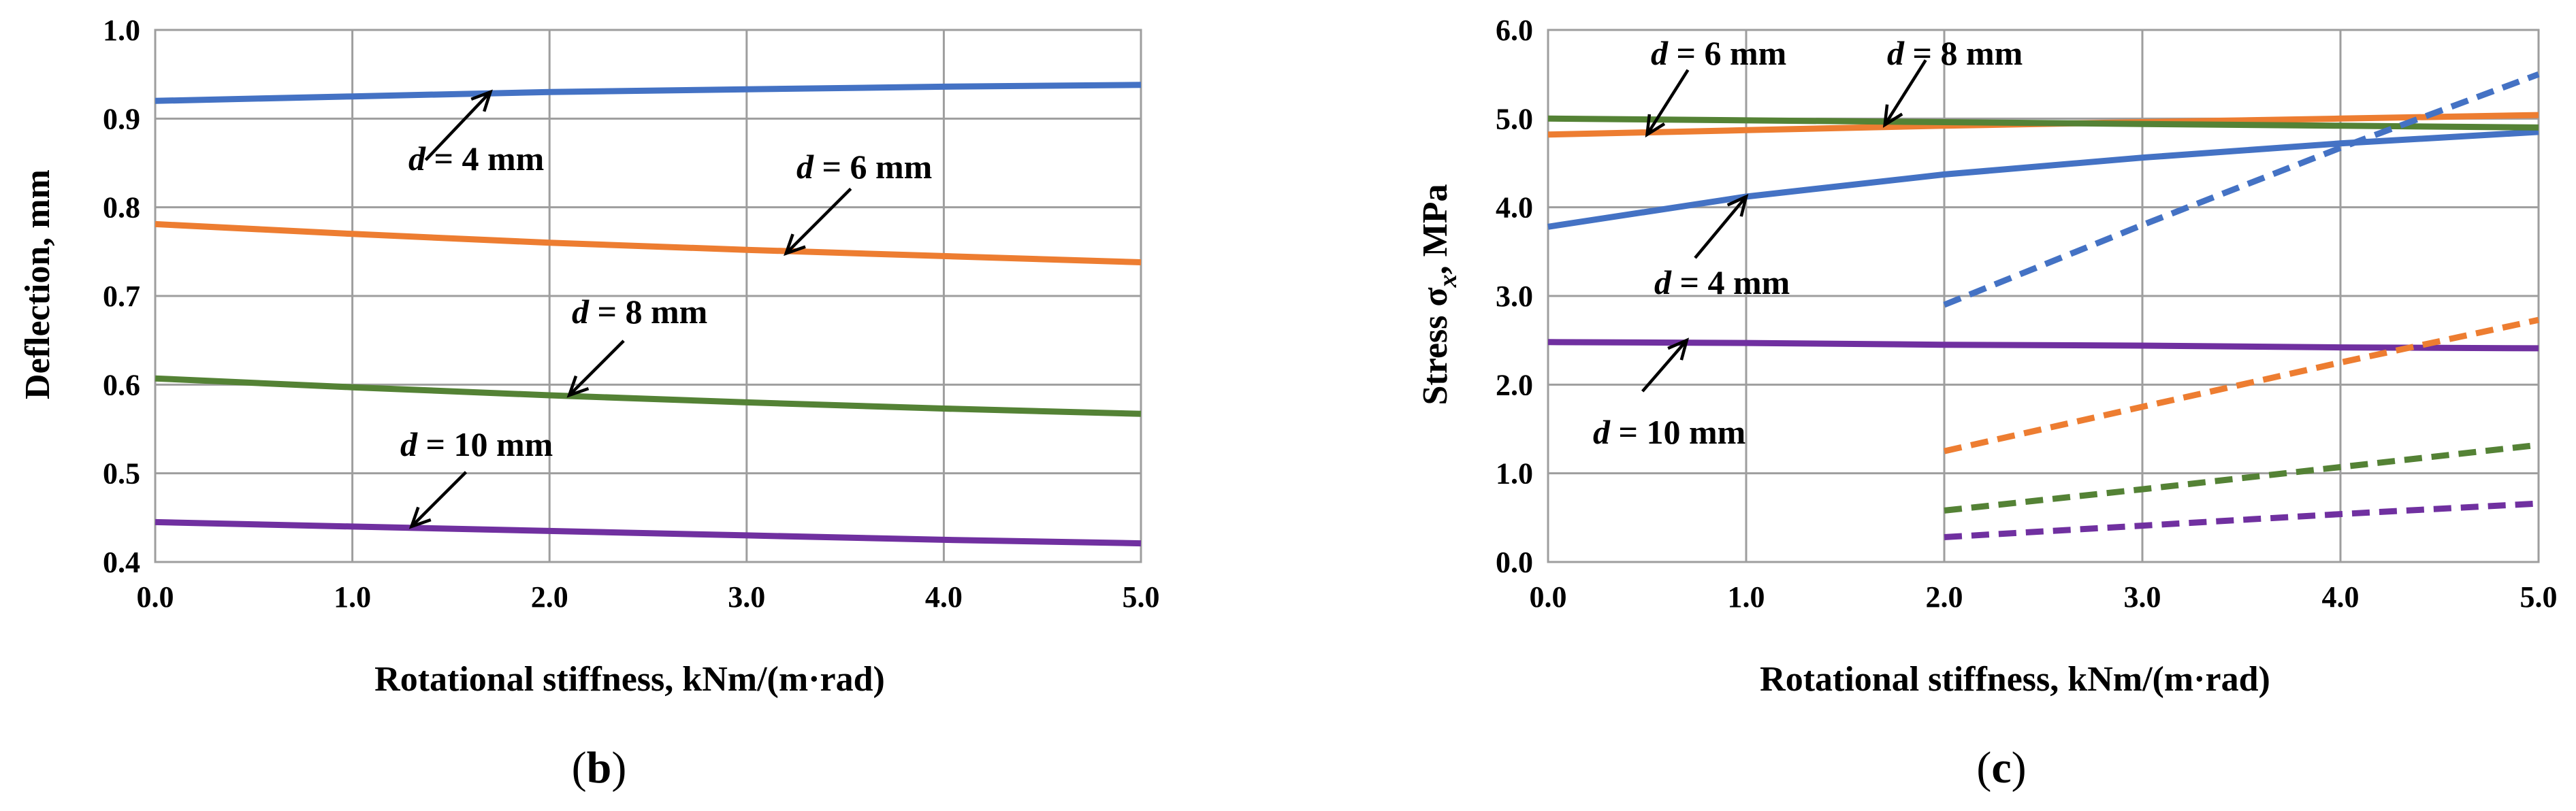  Describe the element at coordinates (122, 474) in the screenshot. I see `y-tick-label-deflection: 0.5` at that location.